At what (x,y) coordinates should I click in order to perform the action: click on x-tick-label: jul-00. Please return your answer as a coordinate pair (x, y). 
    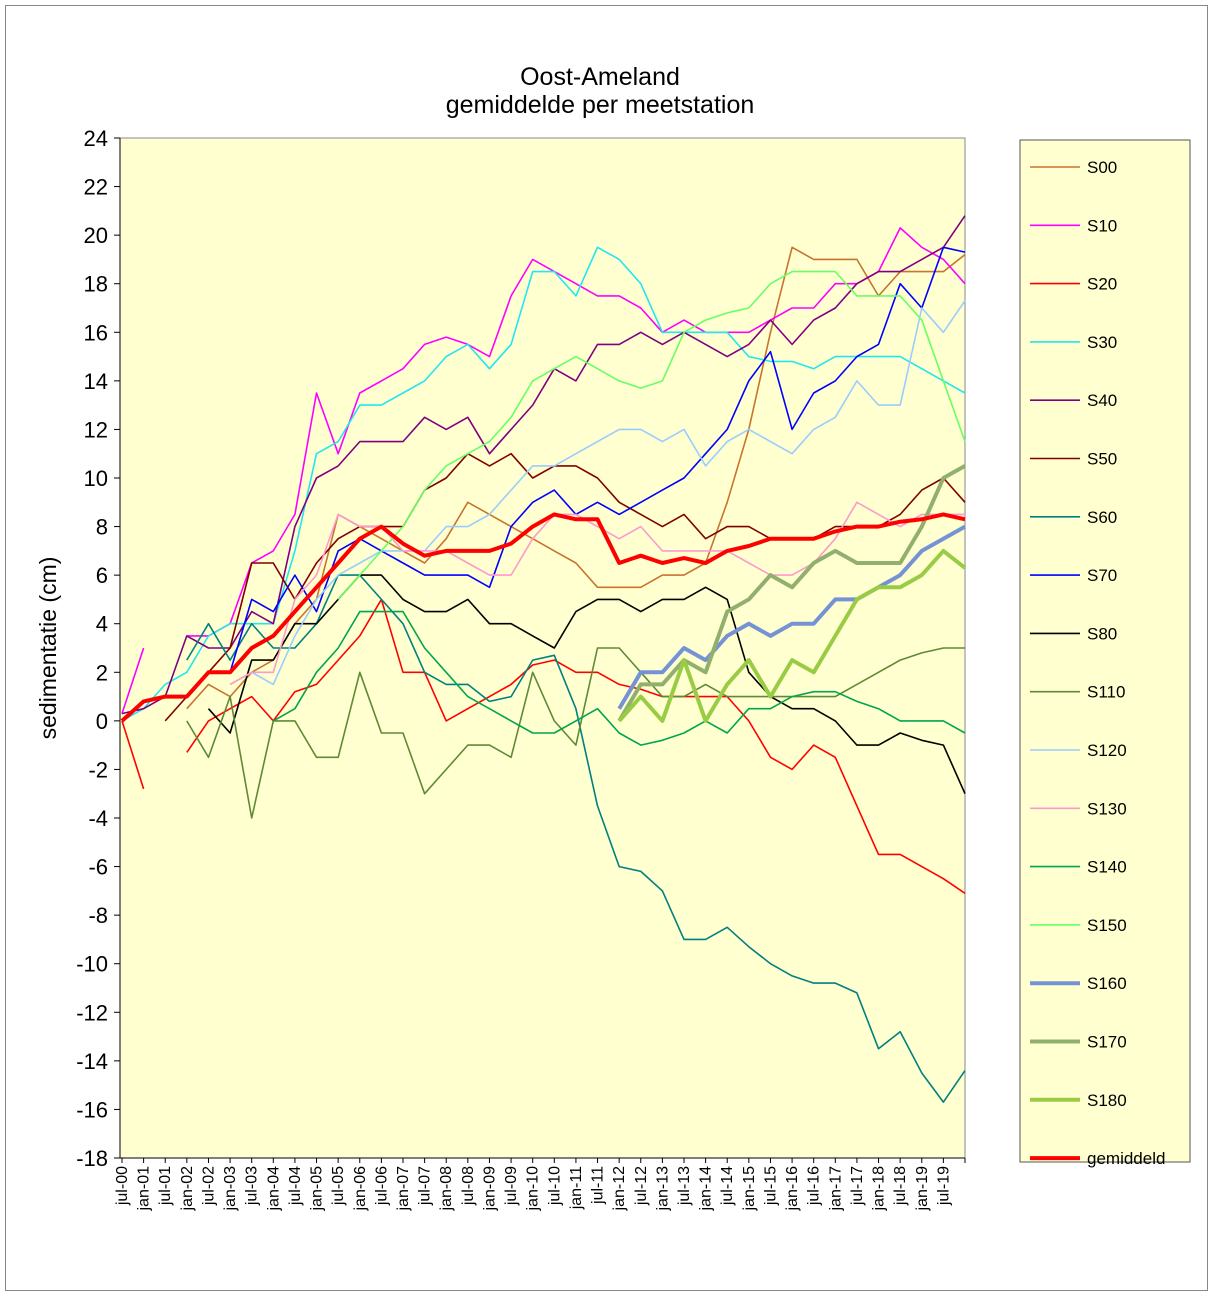
    Looking at the image, I should click on (122, 1186).